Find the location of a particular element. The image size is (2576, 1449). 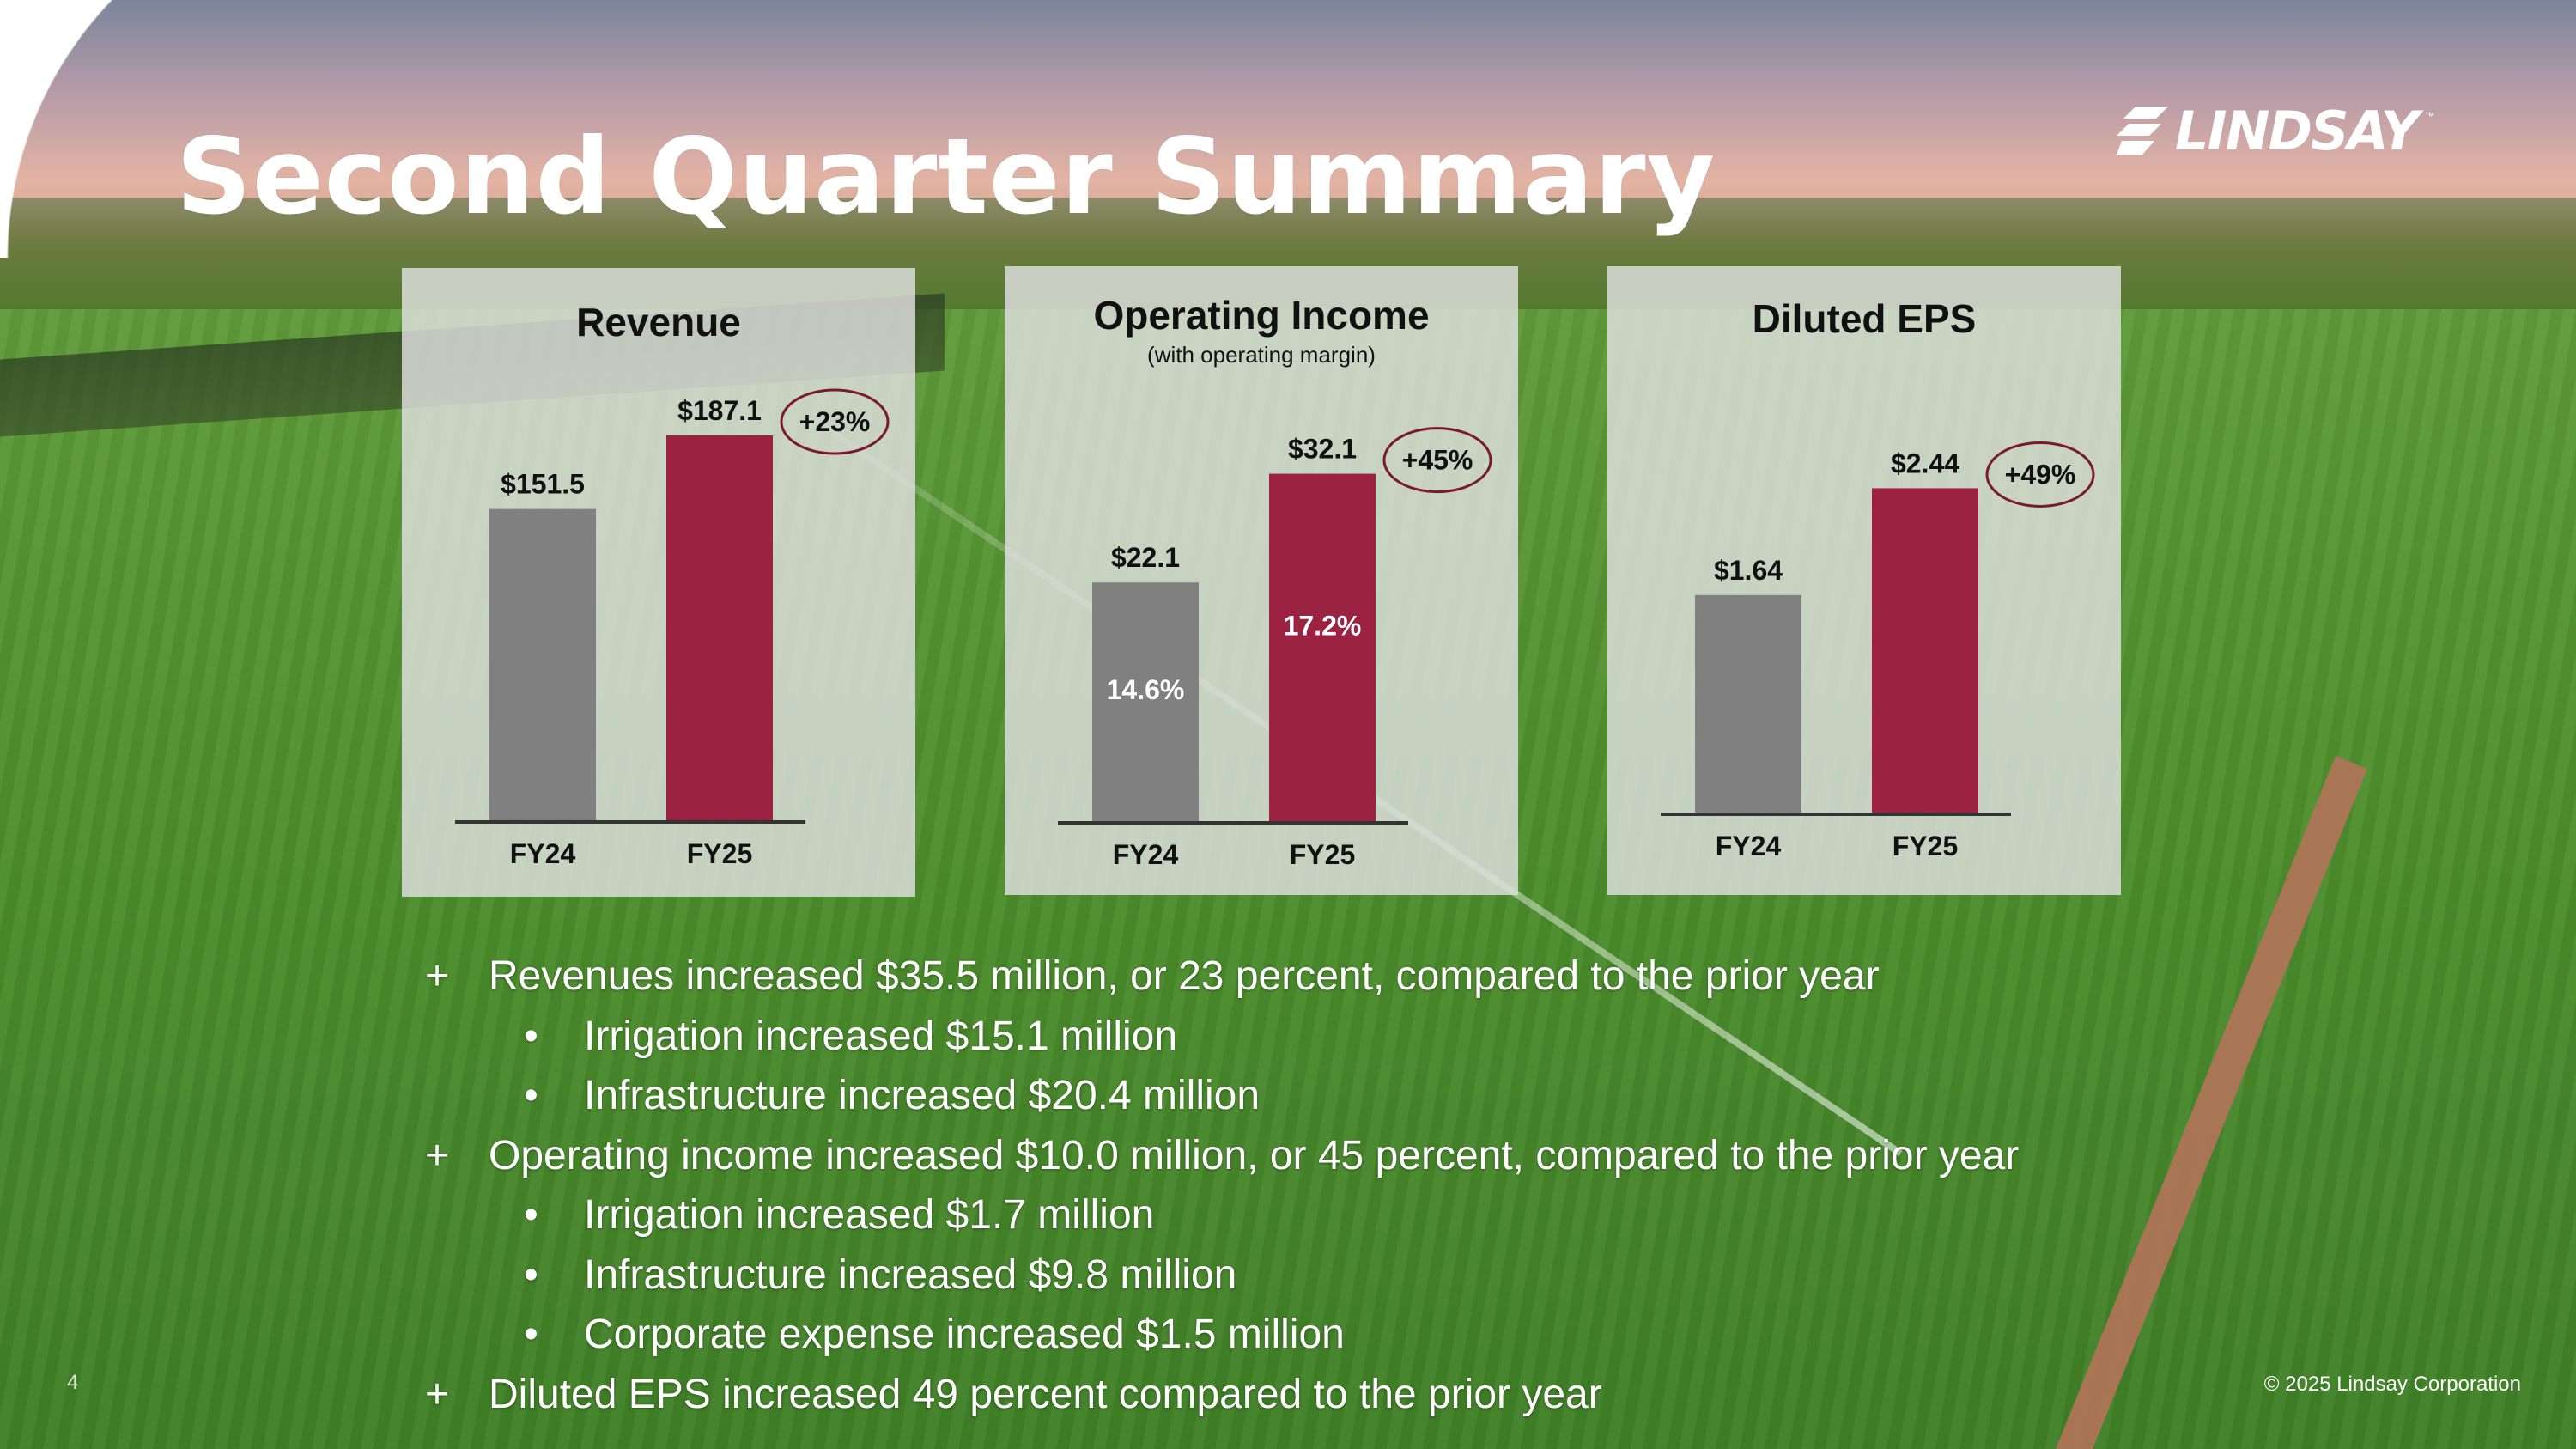

bullet-text: Infrastructure increased $9.8 million is located at coordinates (910, 1274).